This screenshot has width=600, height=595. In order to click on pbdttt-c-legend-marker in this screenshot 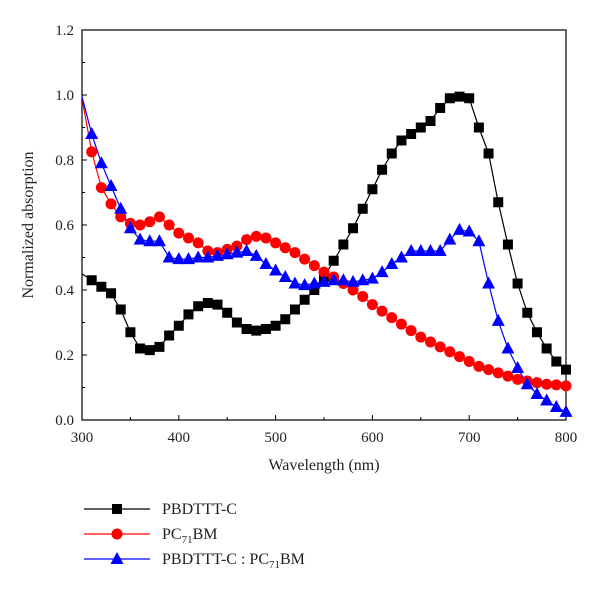, I will do `click(117, 509)`.